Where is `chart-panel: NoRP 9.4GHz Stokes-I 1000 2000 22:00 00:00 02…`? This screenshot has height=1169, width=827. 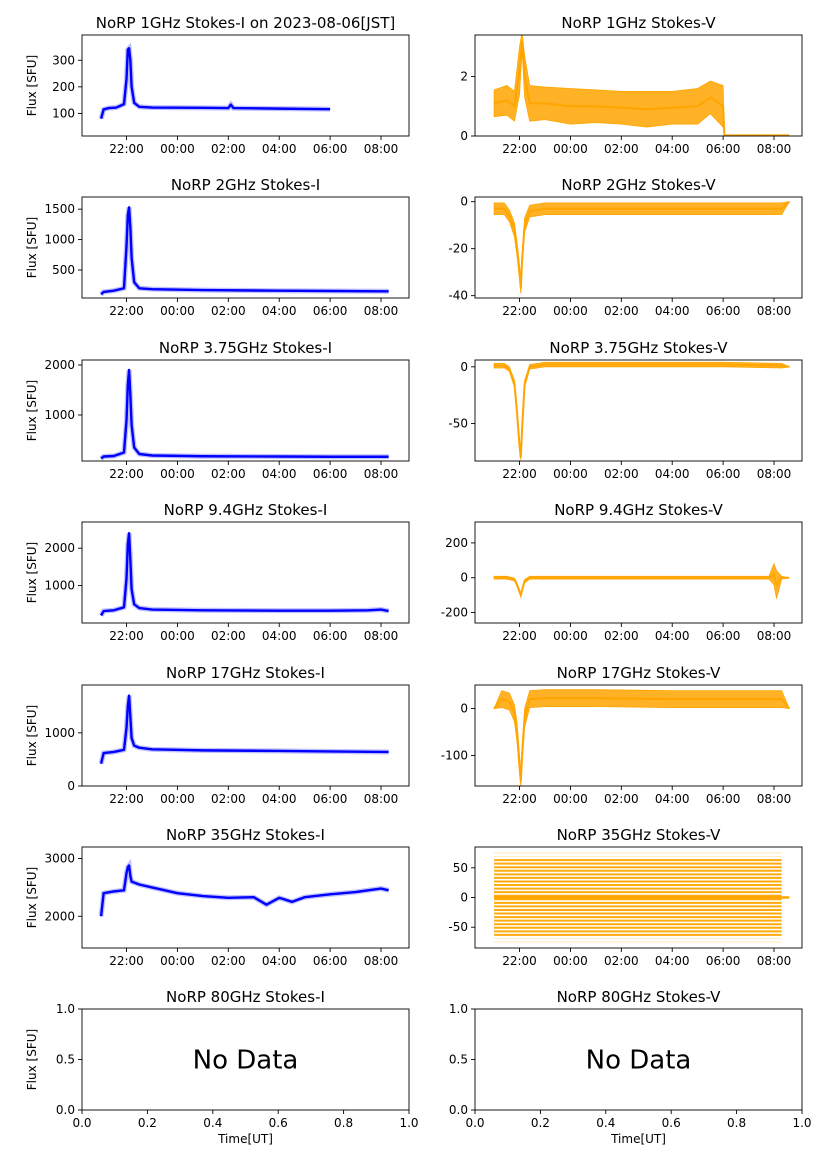
chart-panel: NoRP 9.4GHz Stokes-I 1000 2000 22:00 00:00 02… is located at coordinates (217, 572).